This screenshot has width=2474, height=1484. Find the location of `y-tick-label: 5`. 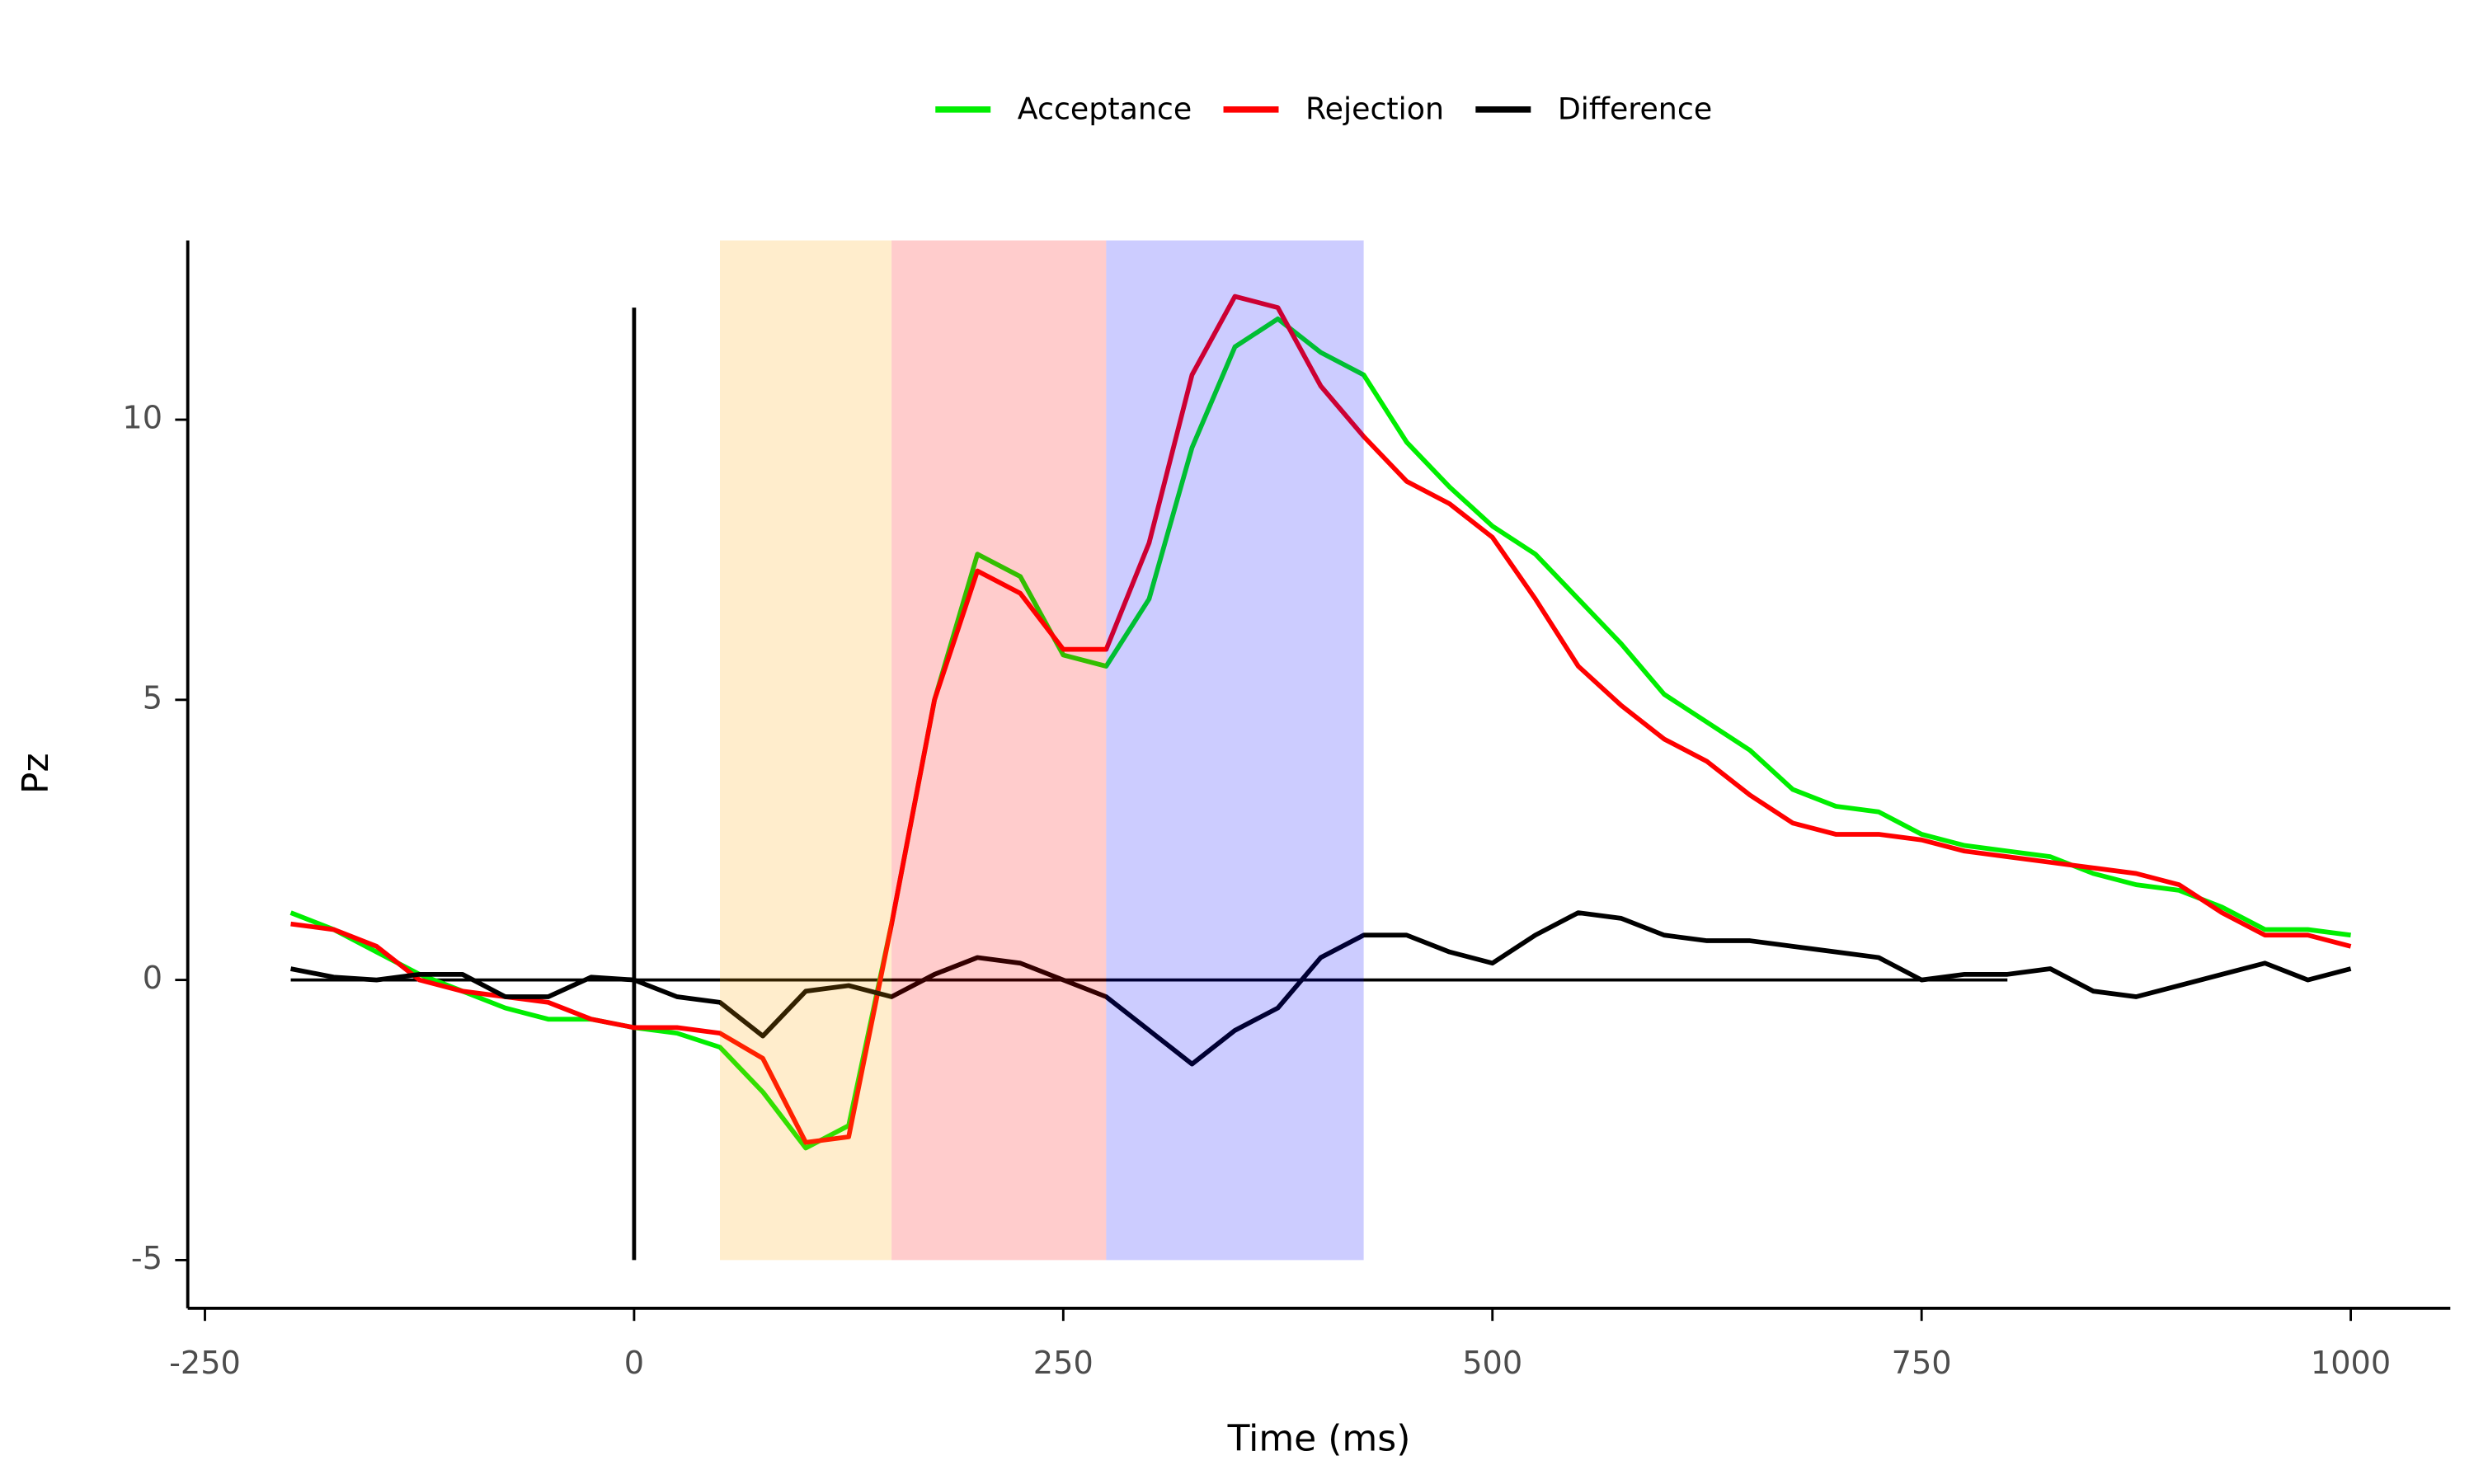

y-tick-label: 5 is located at coordinates (152, 697).